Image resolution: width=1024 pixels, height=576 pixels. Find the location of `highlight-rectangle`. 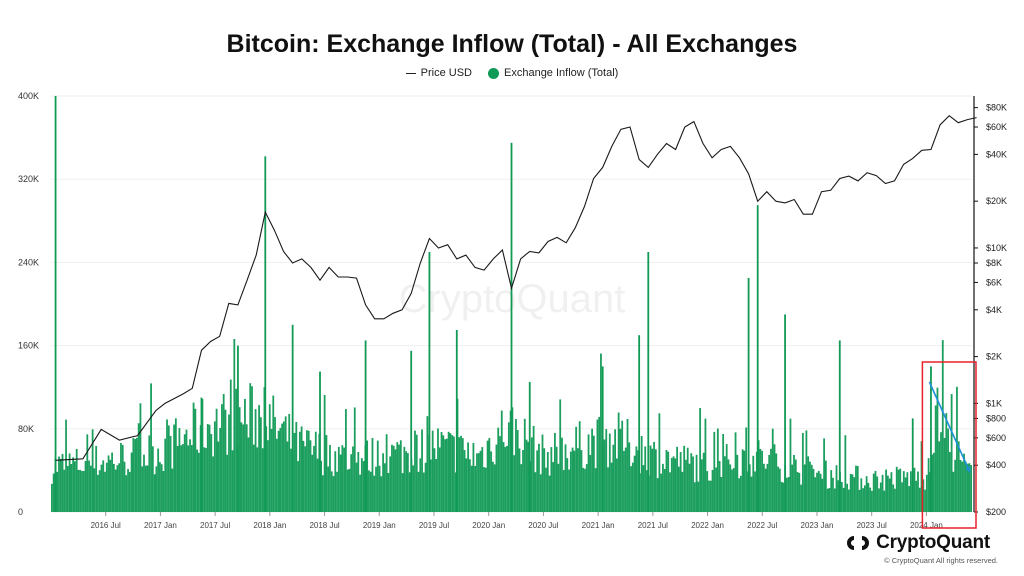

highlight-rectangle is located at coordinates (949, 445).